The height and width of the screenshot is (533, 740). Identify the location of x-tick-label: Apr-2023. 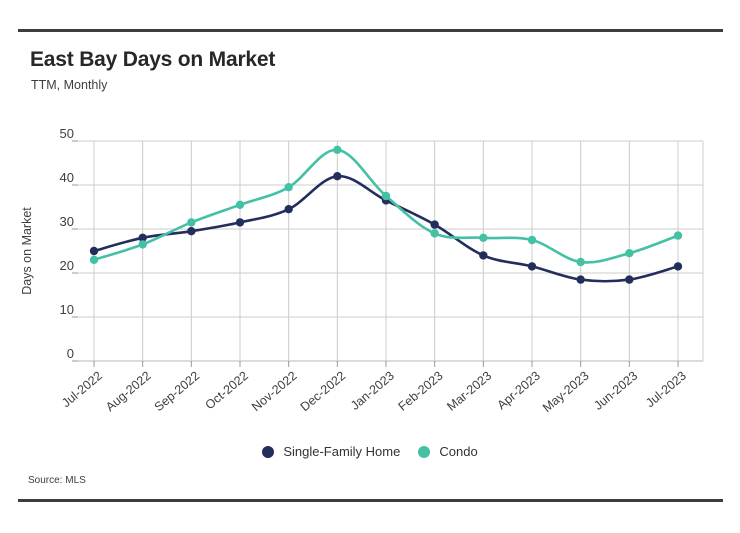
(519, 391).